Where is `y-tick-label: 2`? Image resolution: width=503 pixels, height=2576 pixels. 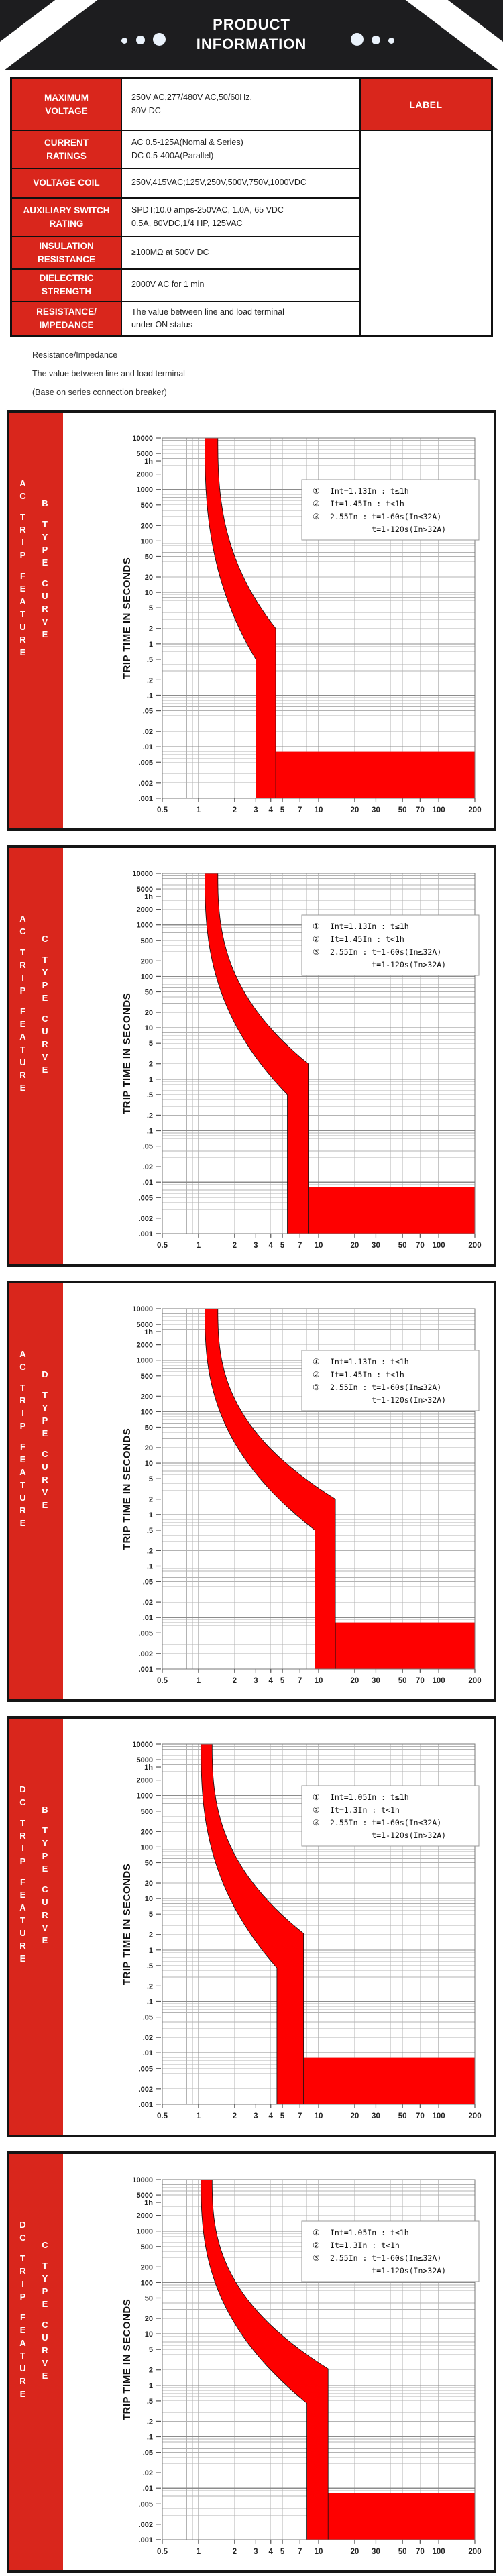 y-tick-label: 2 is located at coordinates (151, 1935).